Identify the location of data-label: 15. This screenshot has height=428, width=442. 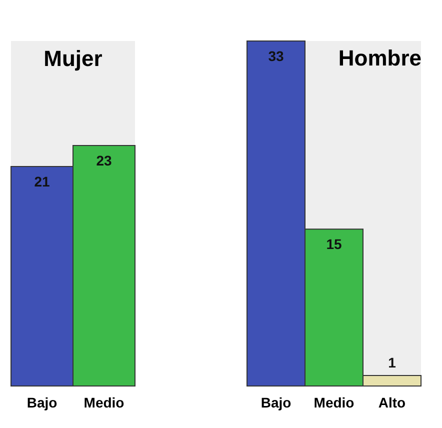
(334, 244).